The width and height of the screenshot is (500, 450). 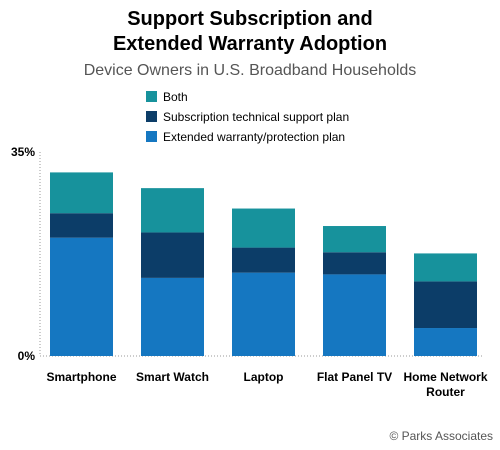 I want to click on credit-text: © Parks Associates, so click(x=441, y=436).